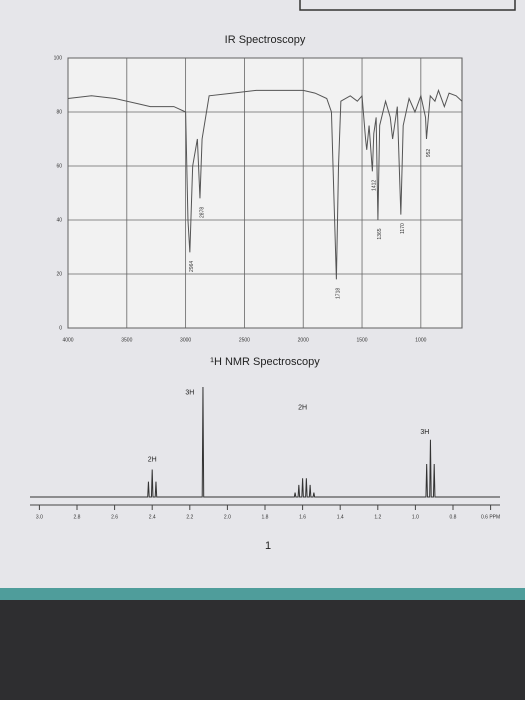 This screenshot has width=525, height=705. Describe the element at coordinates (490, 517) in the screenshot. I see `x-tick-label: 0.6 PPM` at that location.